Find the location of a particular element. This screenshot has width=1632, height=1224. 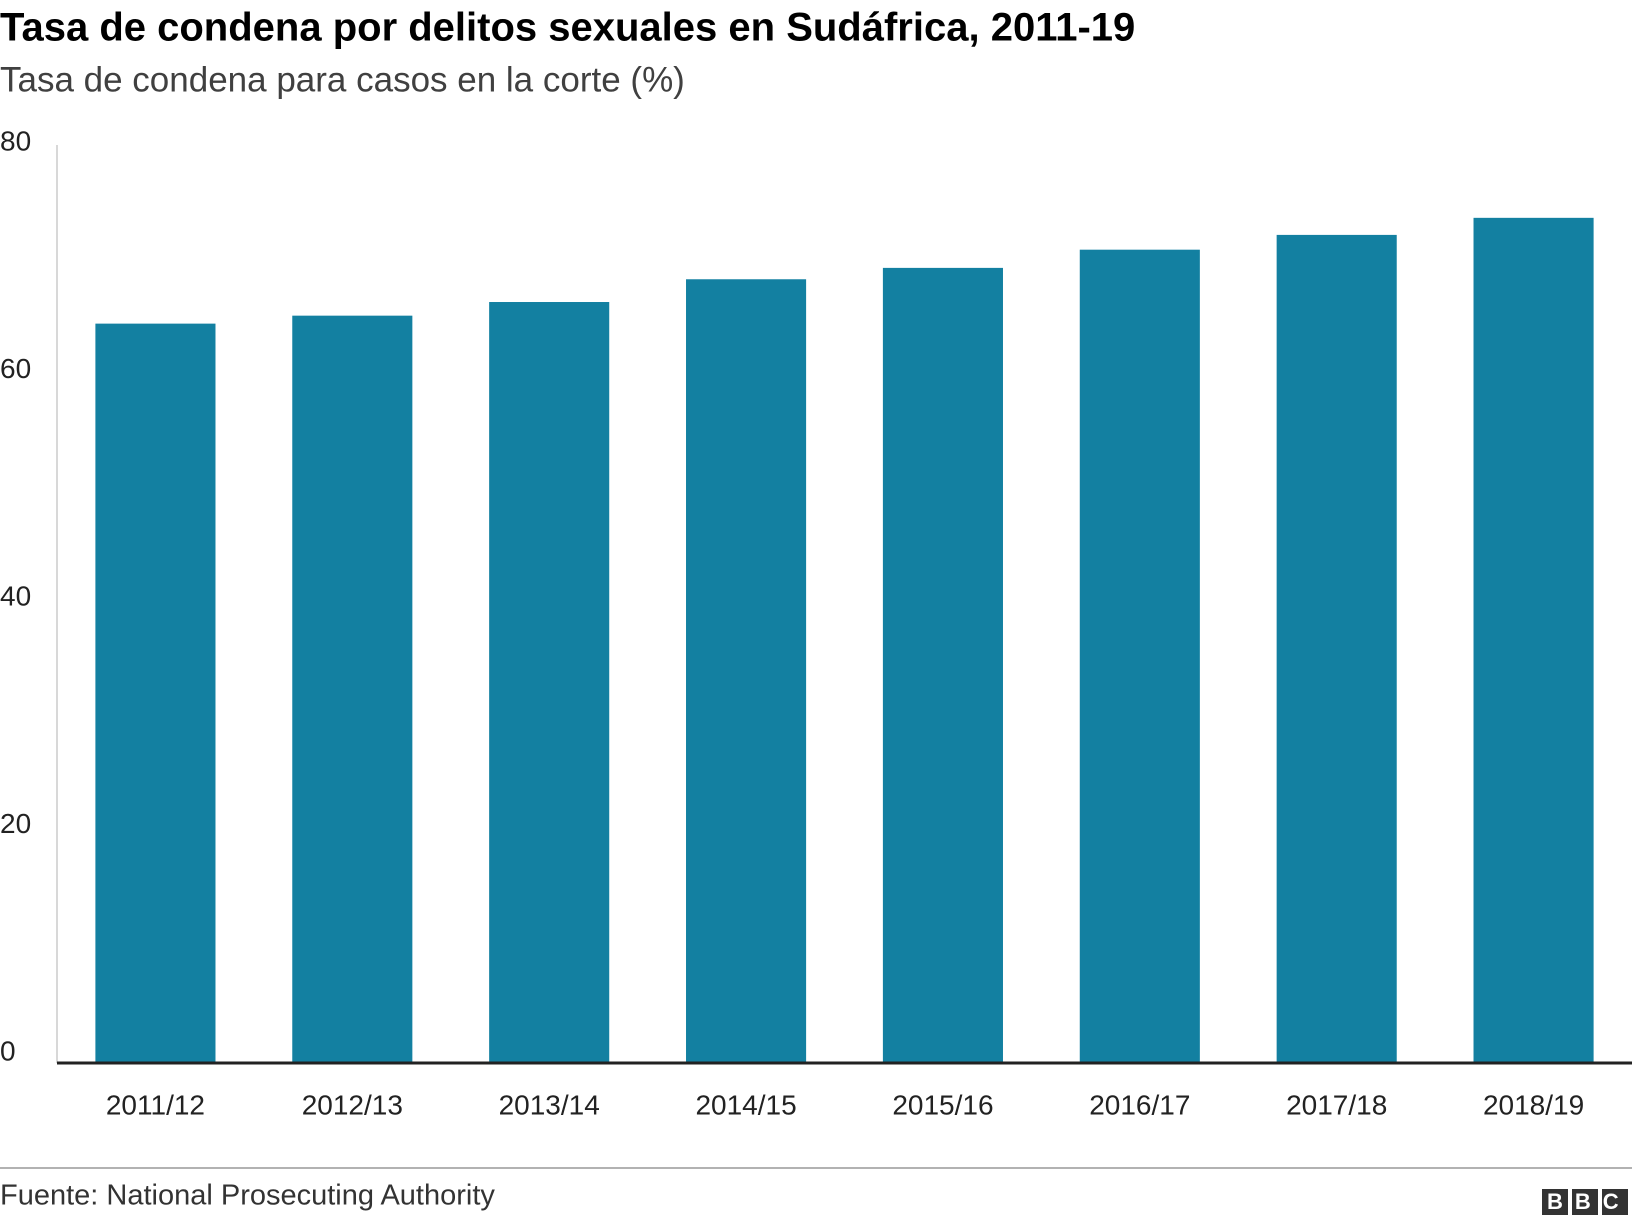

y-tick-label: 0 is located at coordinates (8, 1050).